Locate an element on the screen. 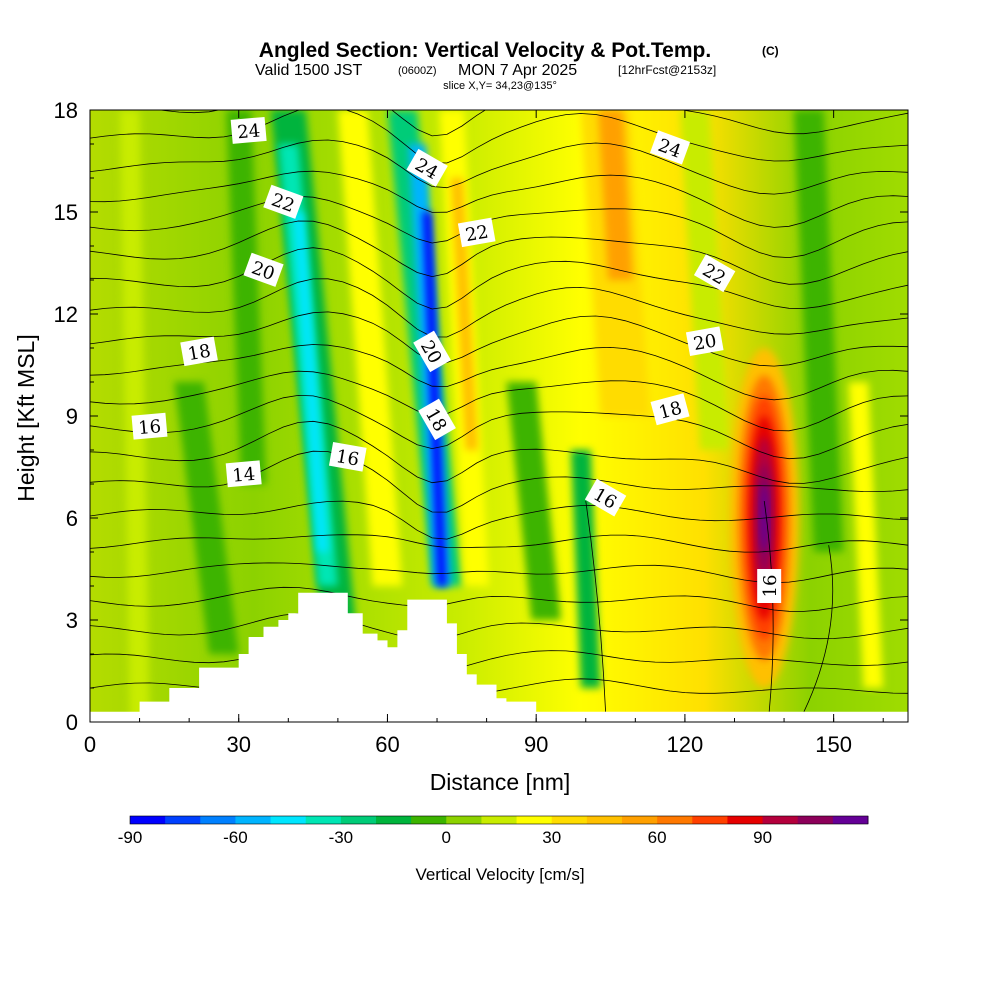 Image resolution: width=1000 pixels, height=1000 pixels. colorbar-ticks: -90 -60 -30 0 30 60 90 is located at coordinates (445, 837).